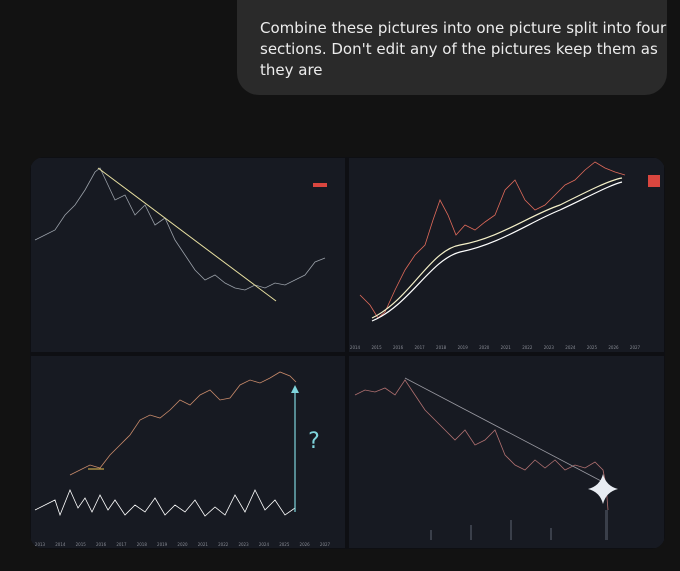  I want to click on x-tick-label: 2013, so click(40, 544).